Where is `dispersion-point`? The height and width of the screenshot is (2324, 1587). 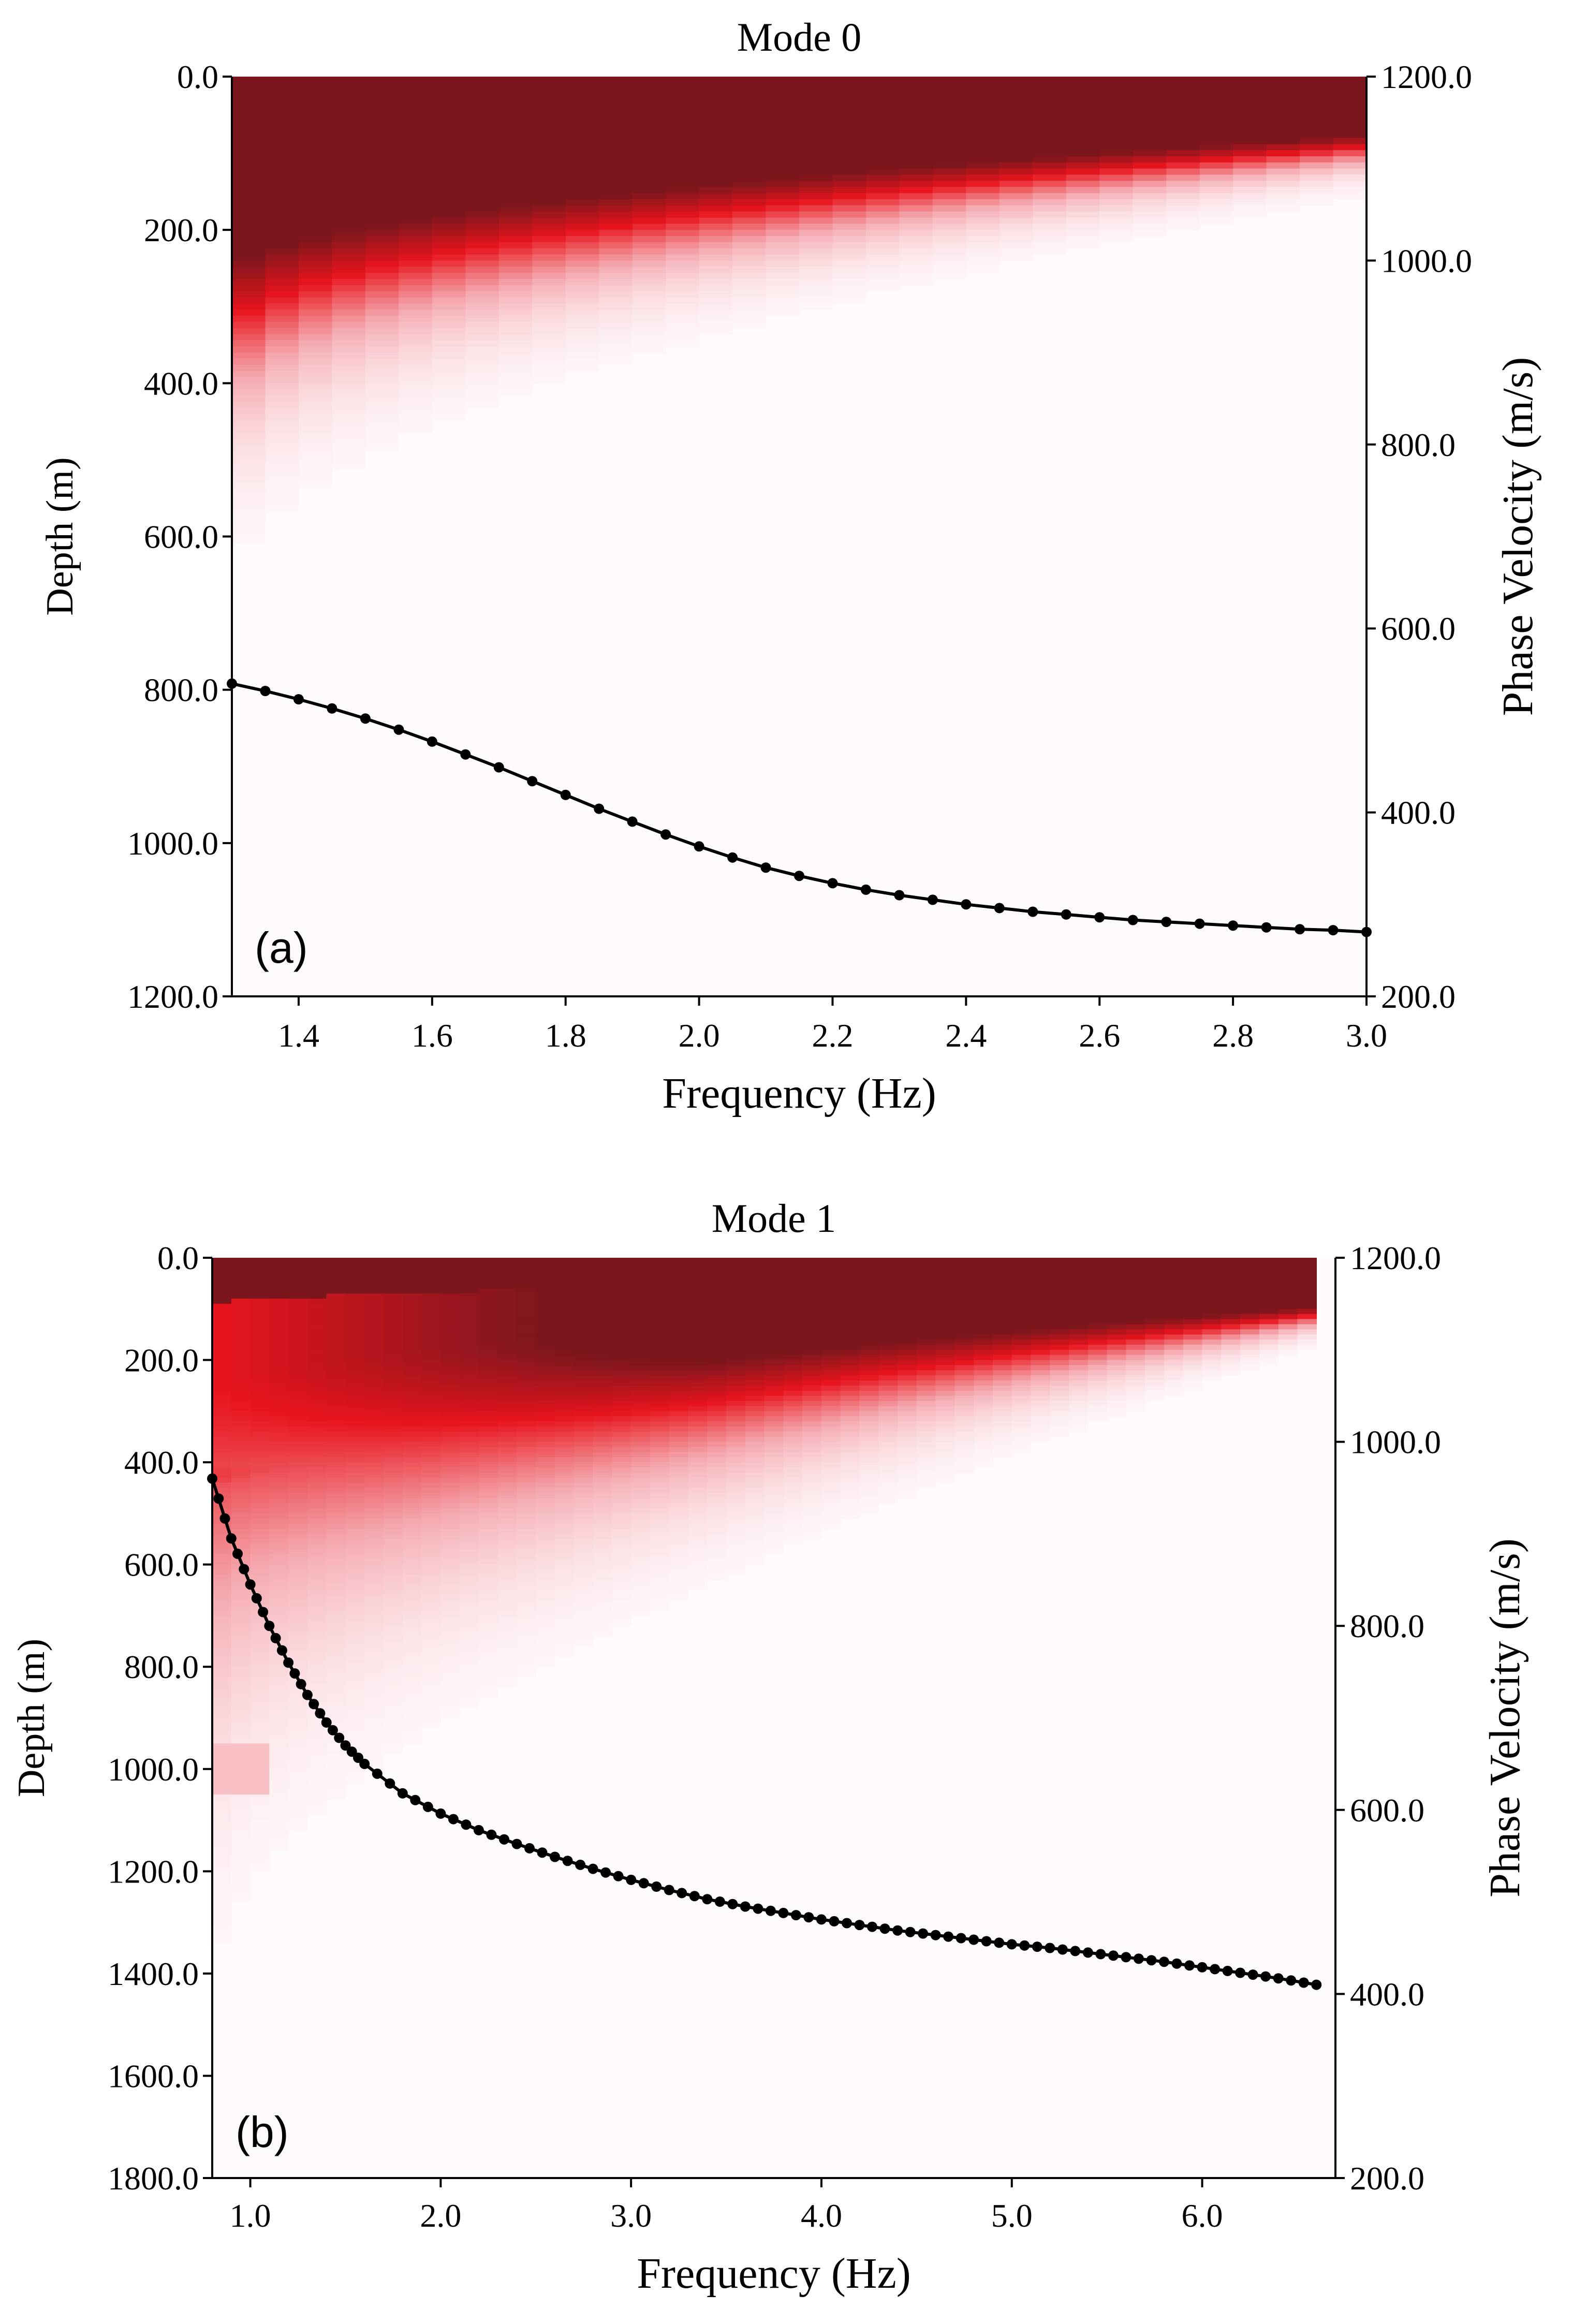 dispersion-point is located at coordinates (599, 808).